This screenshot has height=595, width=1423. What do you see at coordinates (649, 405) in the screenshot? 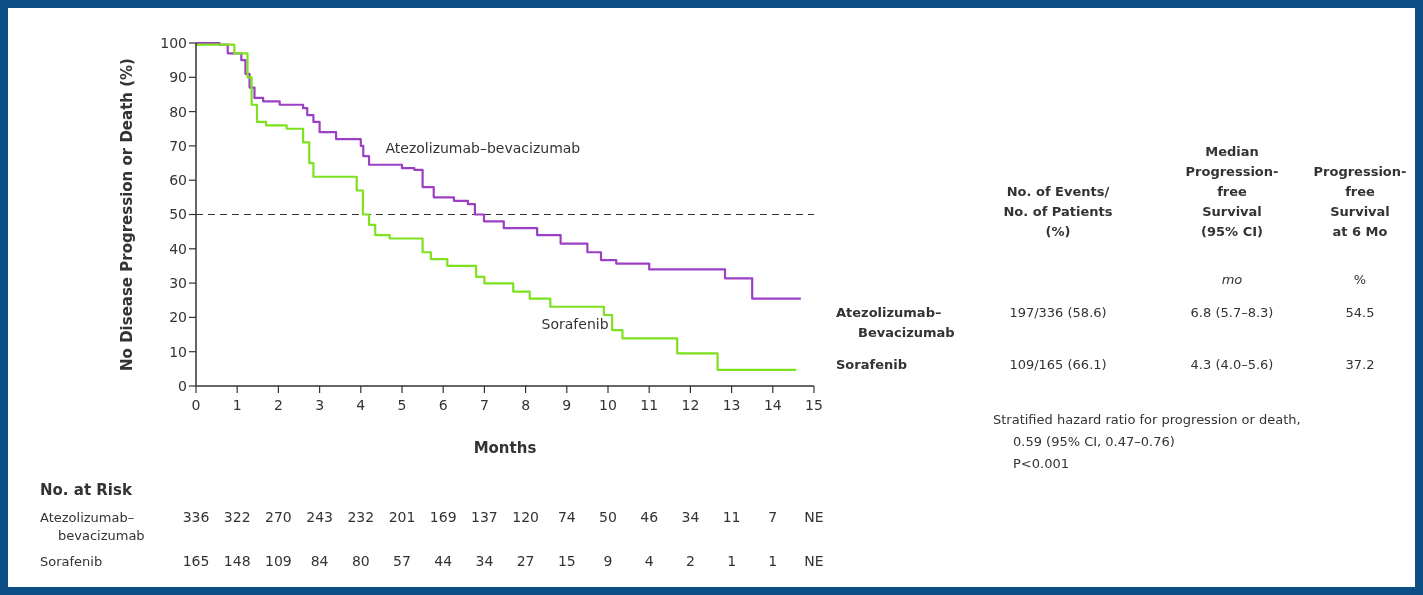
I see `x-tick-label: 11` at bounding box center [649, 405].